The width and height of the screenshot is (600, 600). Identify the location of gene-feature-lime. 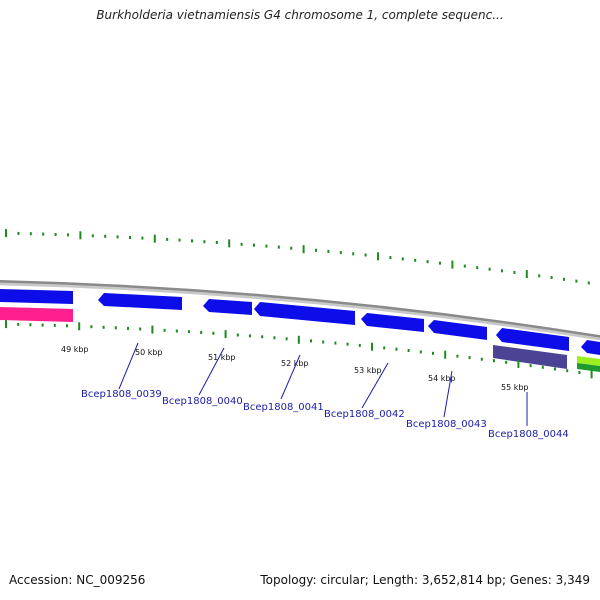
(588, 361).